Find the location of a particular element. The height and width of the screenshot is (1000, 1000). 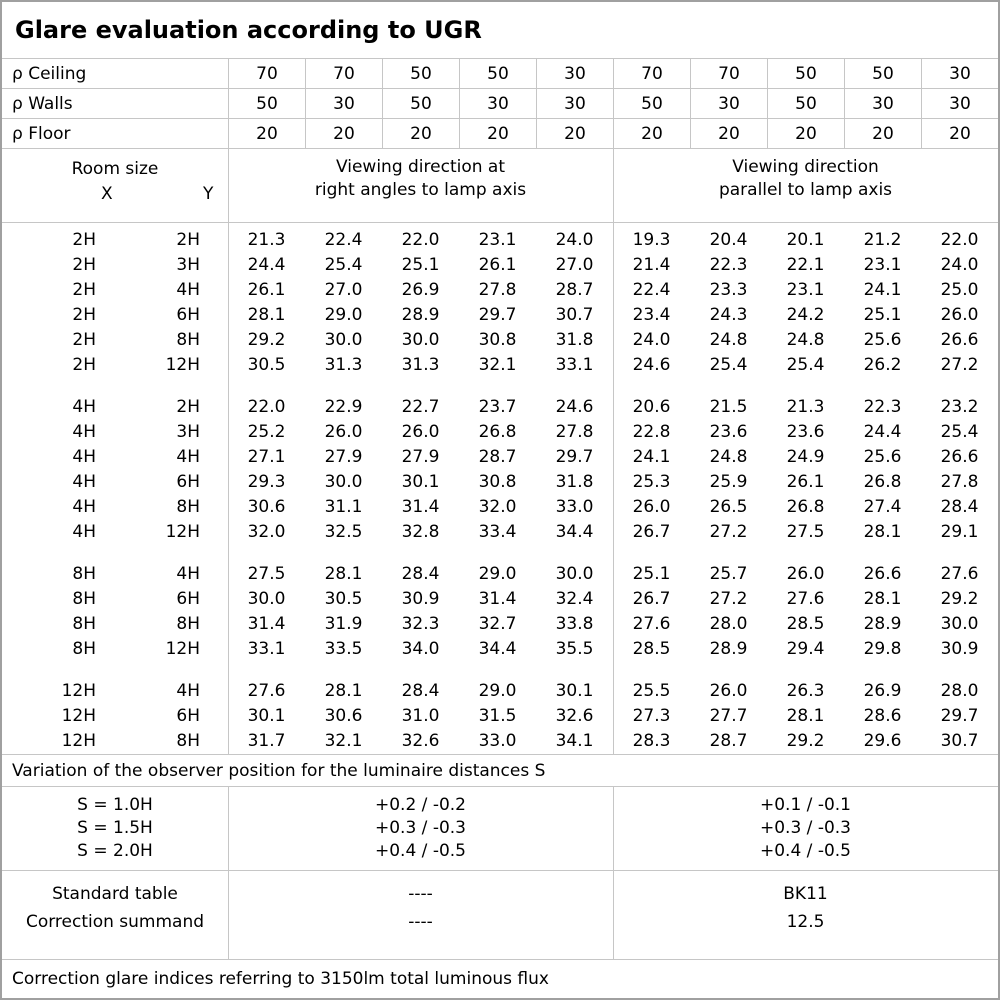

ugr-value: 32.1 is located at coordinates (343, 740).